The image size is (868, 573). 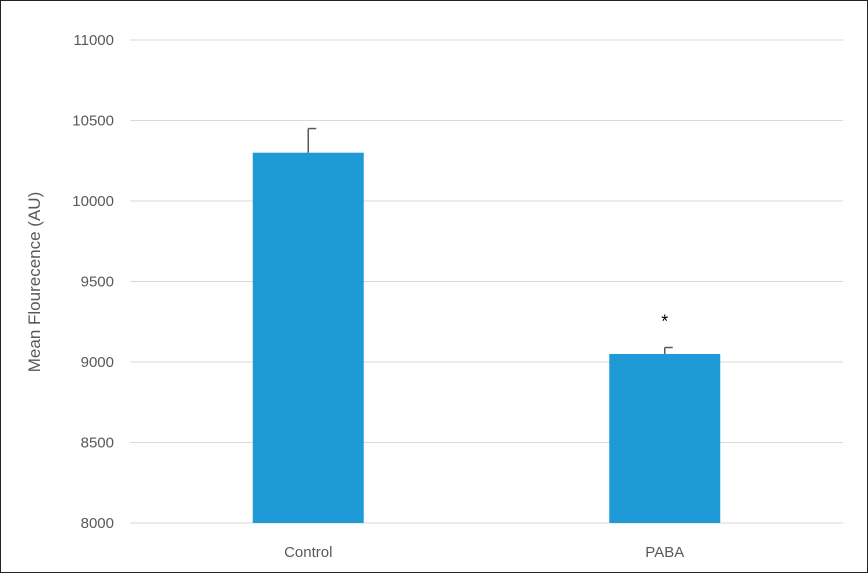 I want to click on y-tick-labels: 8000 8500 9000 9500 10000 10500 11000, so click(x=93, y=282).